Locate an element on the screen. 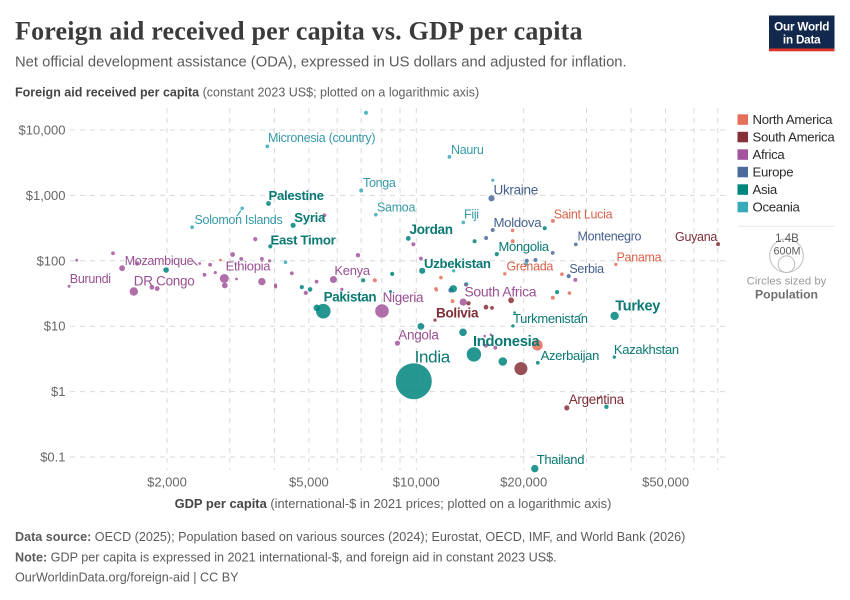 This screenshot has height=600, width=850. svg-text: $1,000 is located at coordinates (46, 195).